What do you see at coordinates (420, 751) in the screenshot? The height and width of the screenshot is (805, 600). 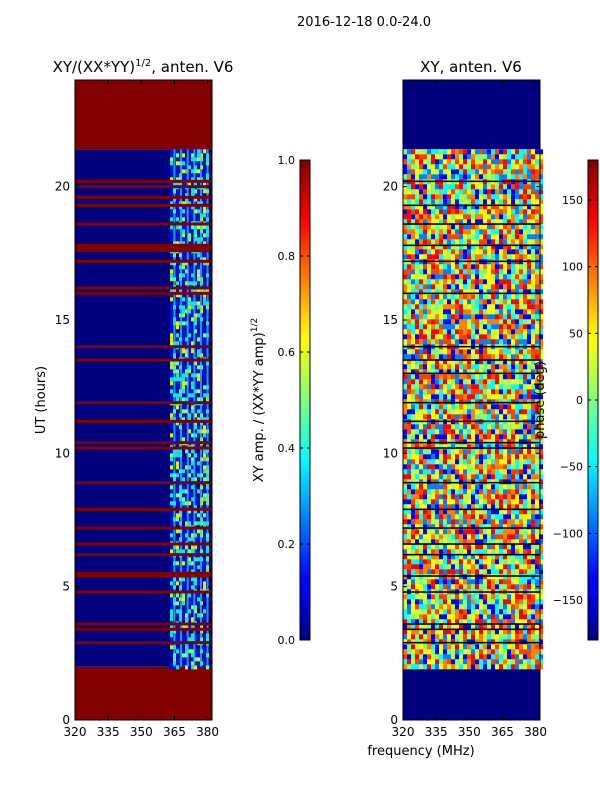 I see `shared-xlabel: frequency (MHz)` at bounding box center [420, 751].